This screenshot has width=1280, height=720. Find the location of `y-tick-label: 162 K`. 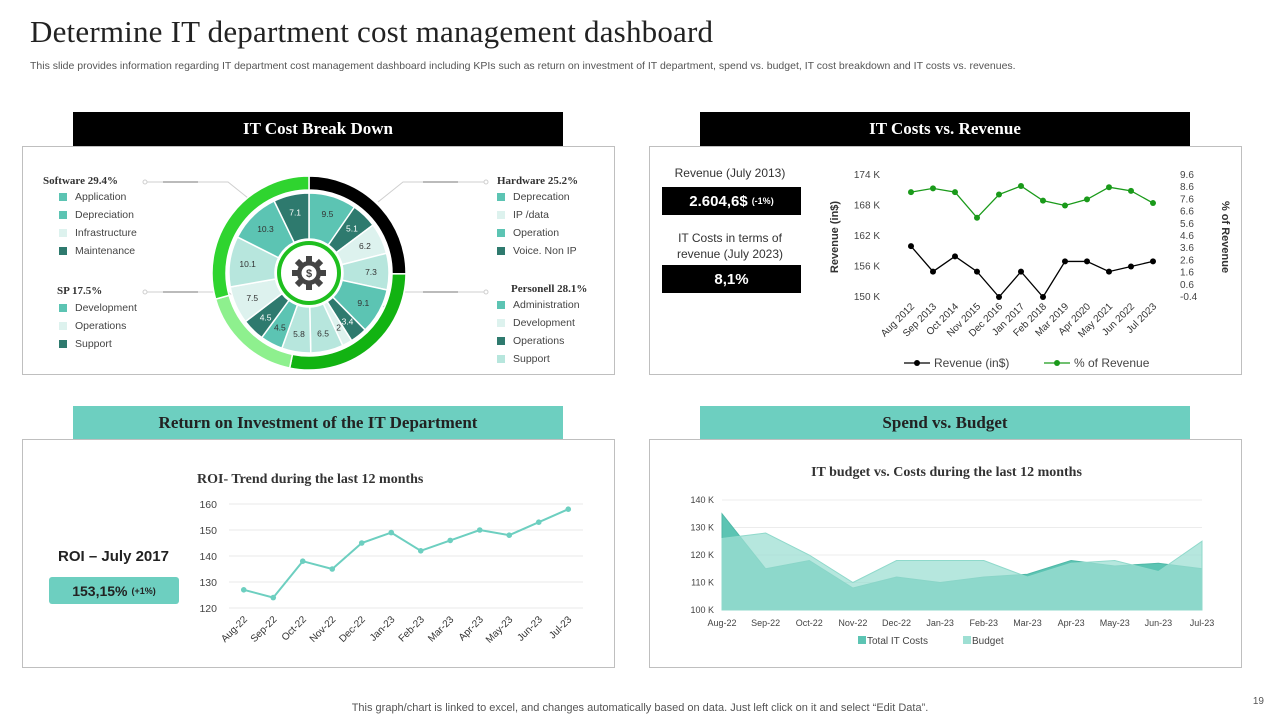

y-tick-label: 162 K is located at coordinates (867, 236).